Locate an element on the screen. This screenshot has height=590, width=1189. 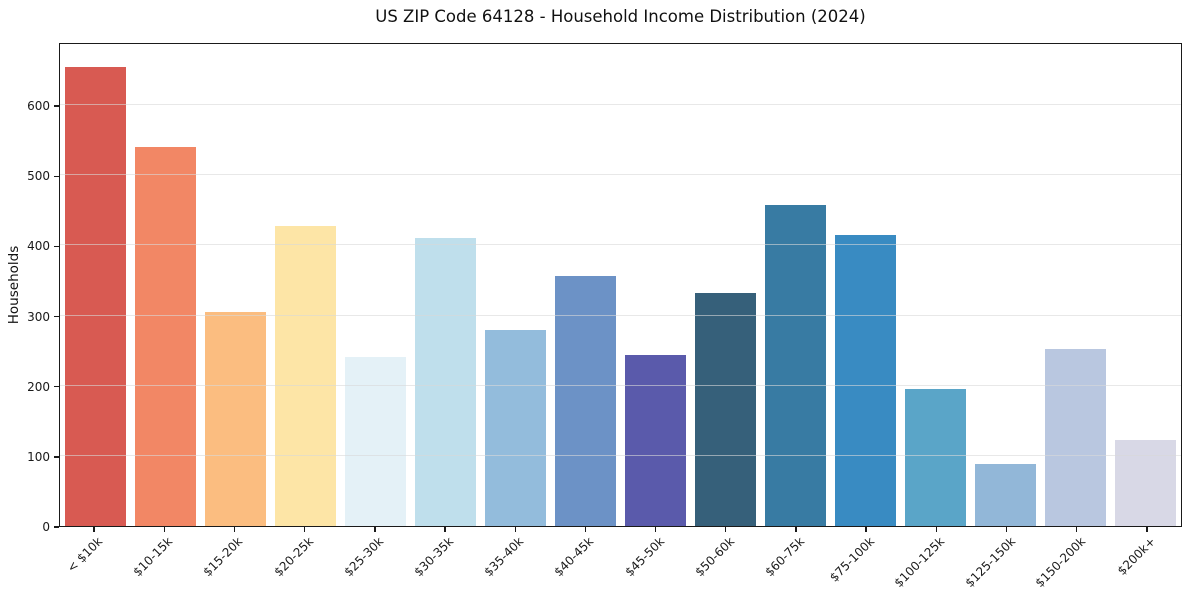
bar-$10-15k is located at coordinates (165, 336).